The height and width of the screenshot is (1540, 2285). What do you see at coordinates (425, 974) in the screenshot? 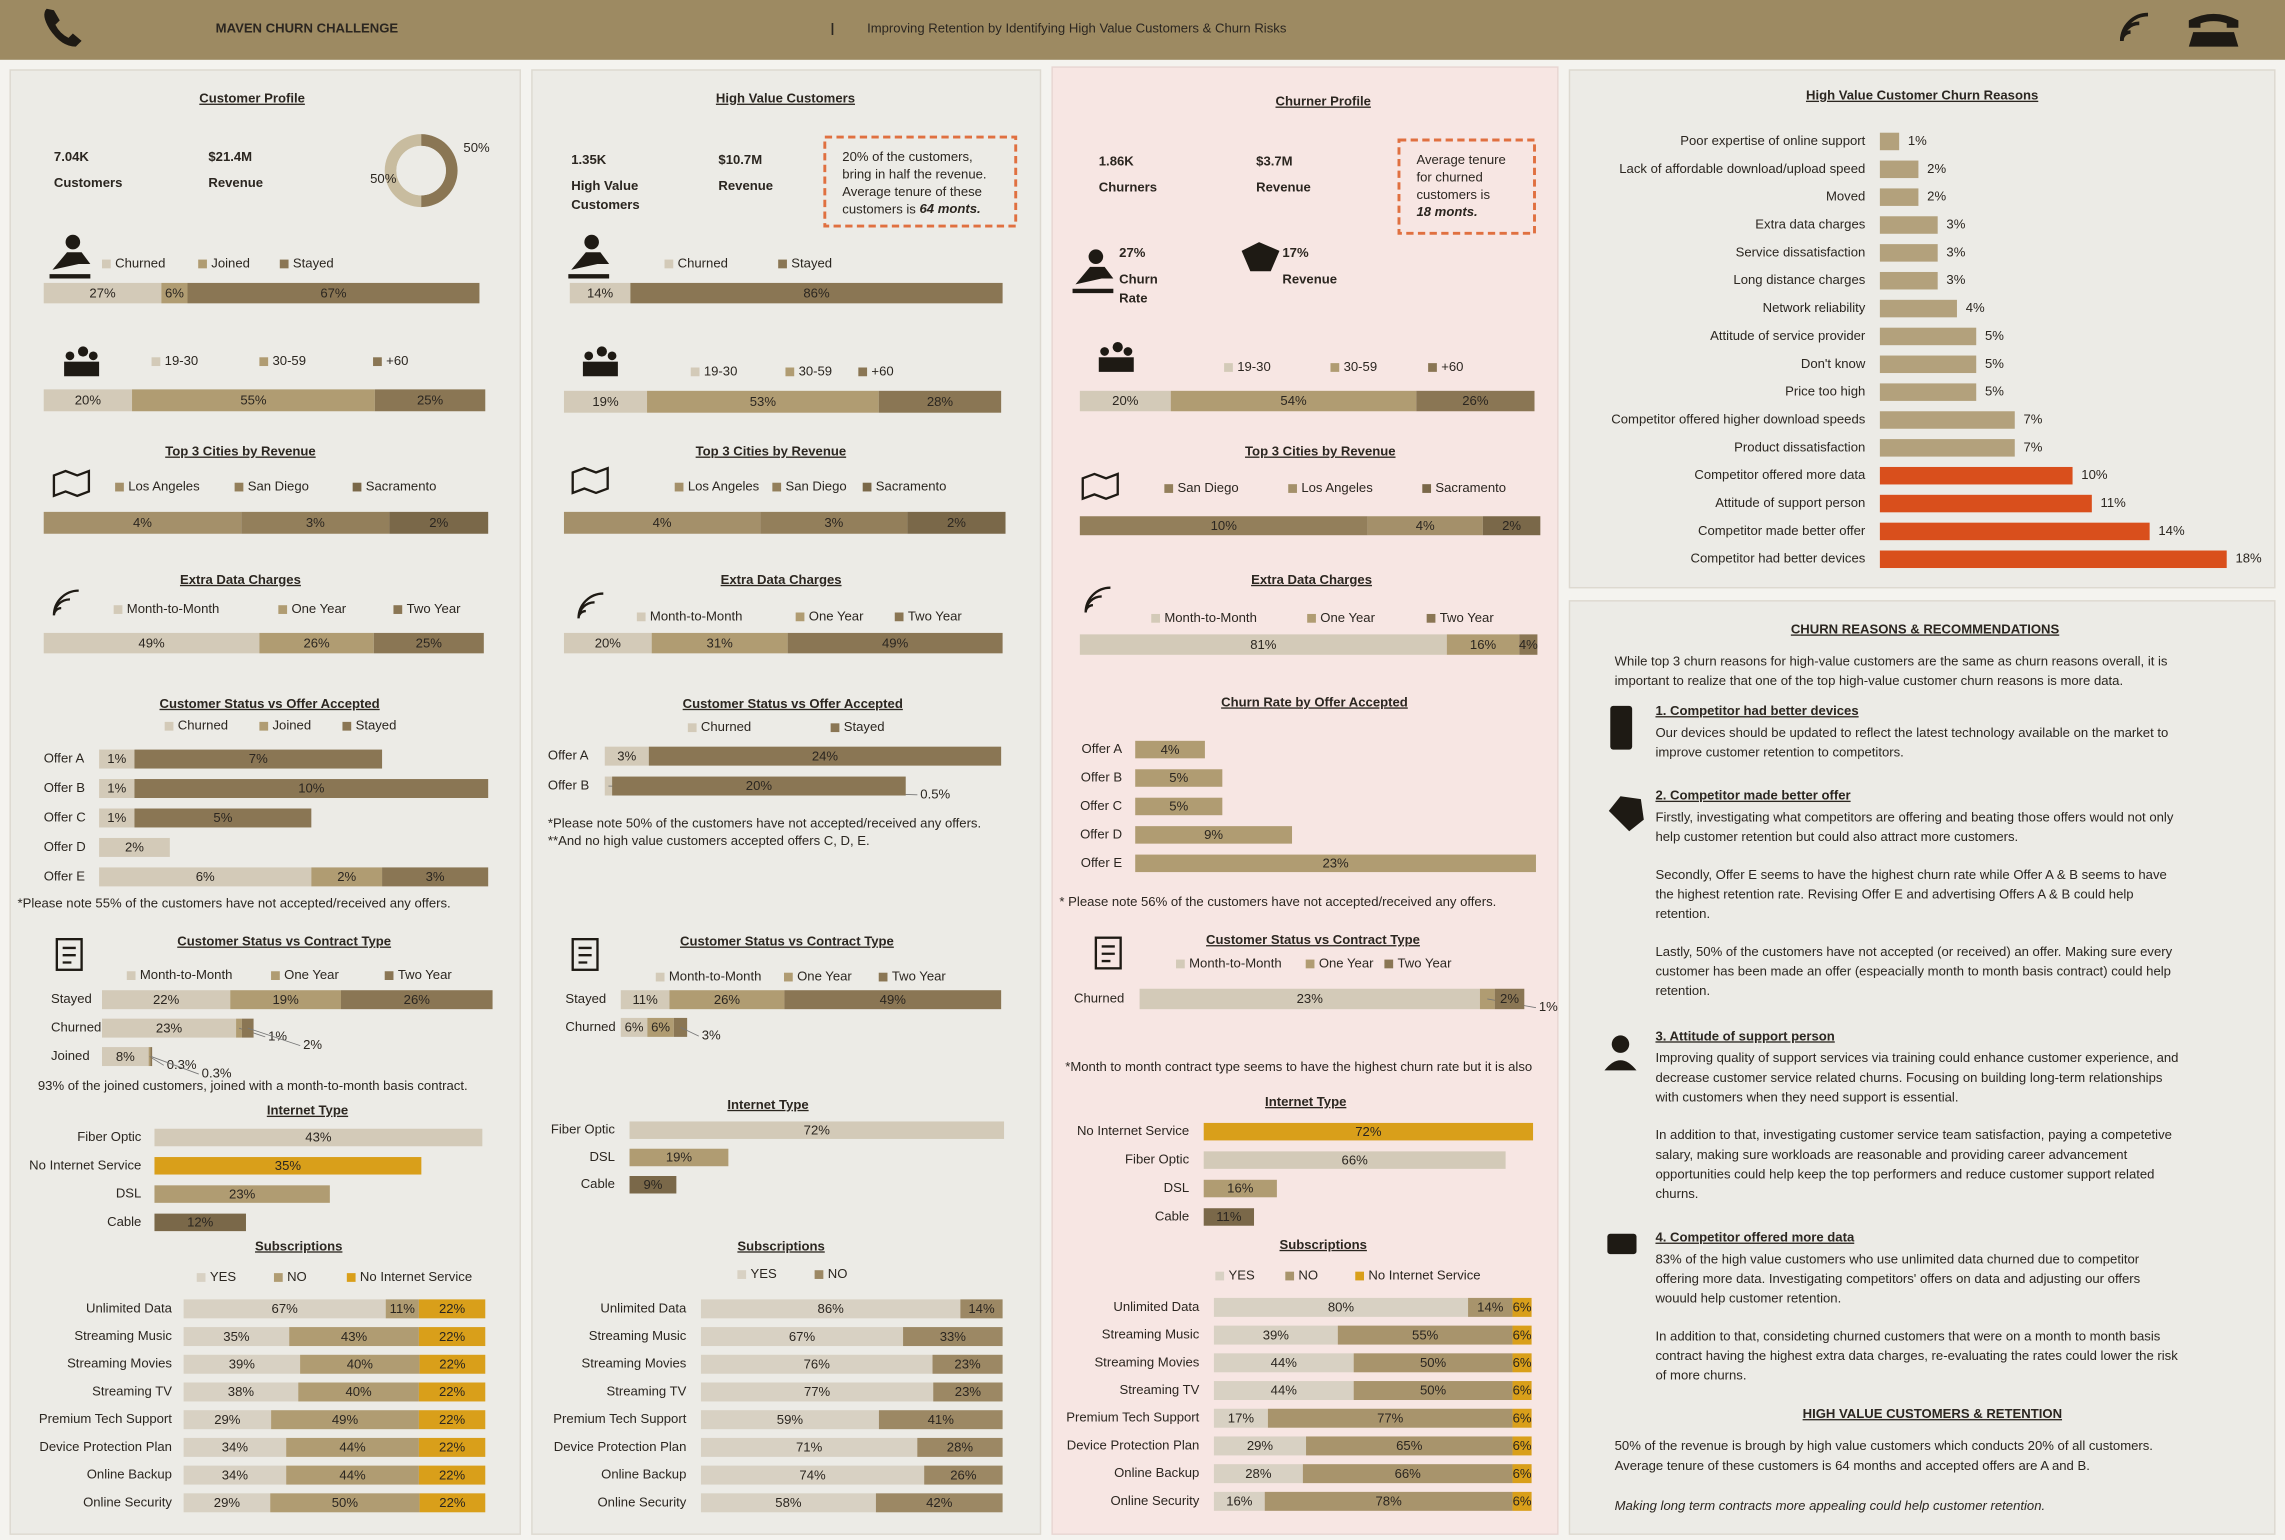
I see `legend-label: Two Year` at bounding box center [425, 974].